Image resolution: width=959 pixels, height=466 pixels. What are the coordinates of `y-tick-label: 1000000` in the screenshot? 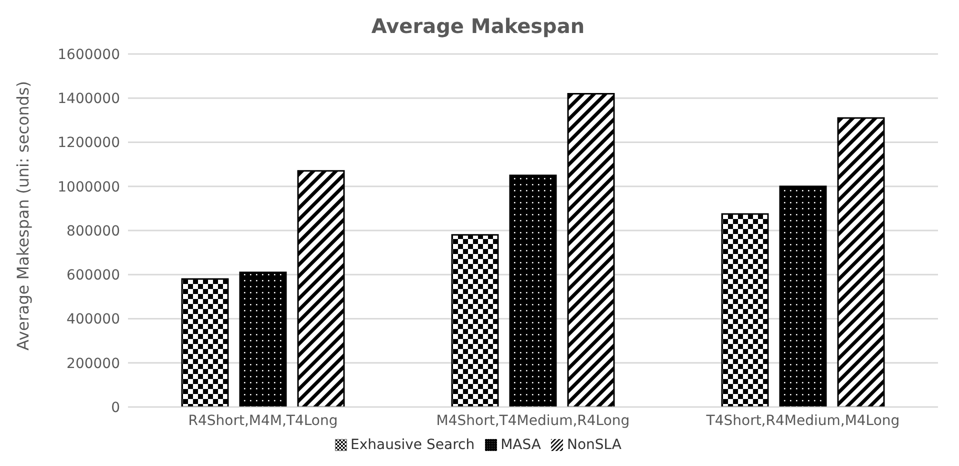 It's located at (89, 187).